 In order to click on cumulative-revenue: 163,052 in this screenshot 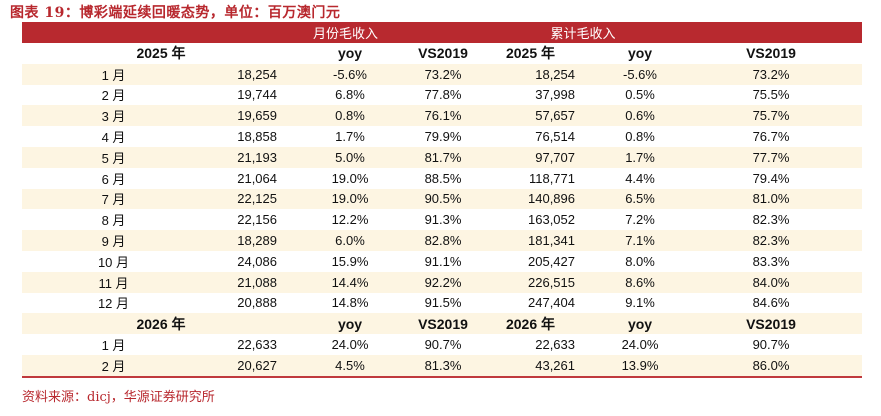, I will do `click(551, 220)`.